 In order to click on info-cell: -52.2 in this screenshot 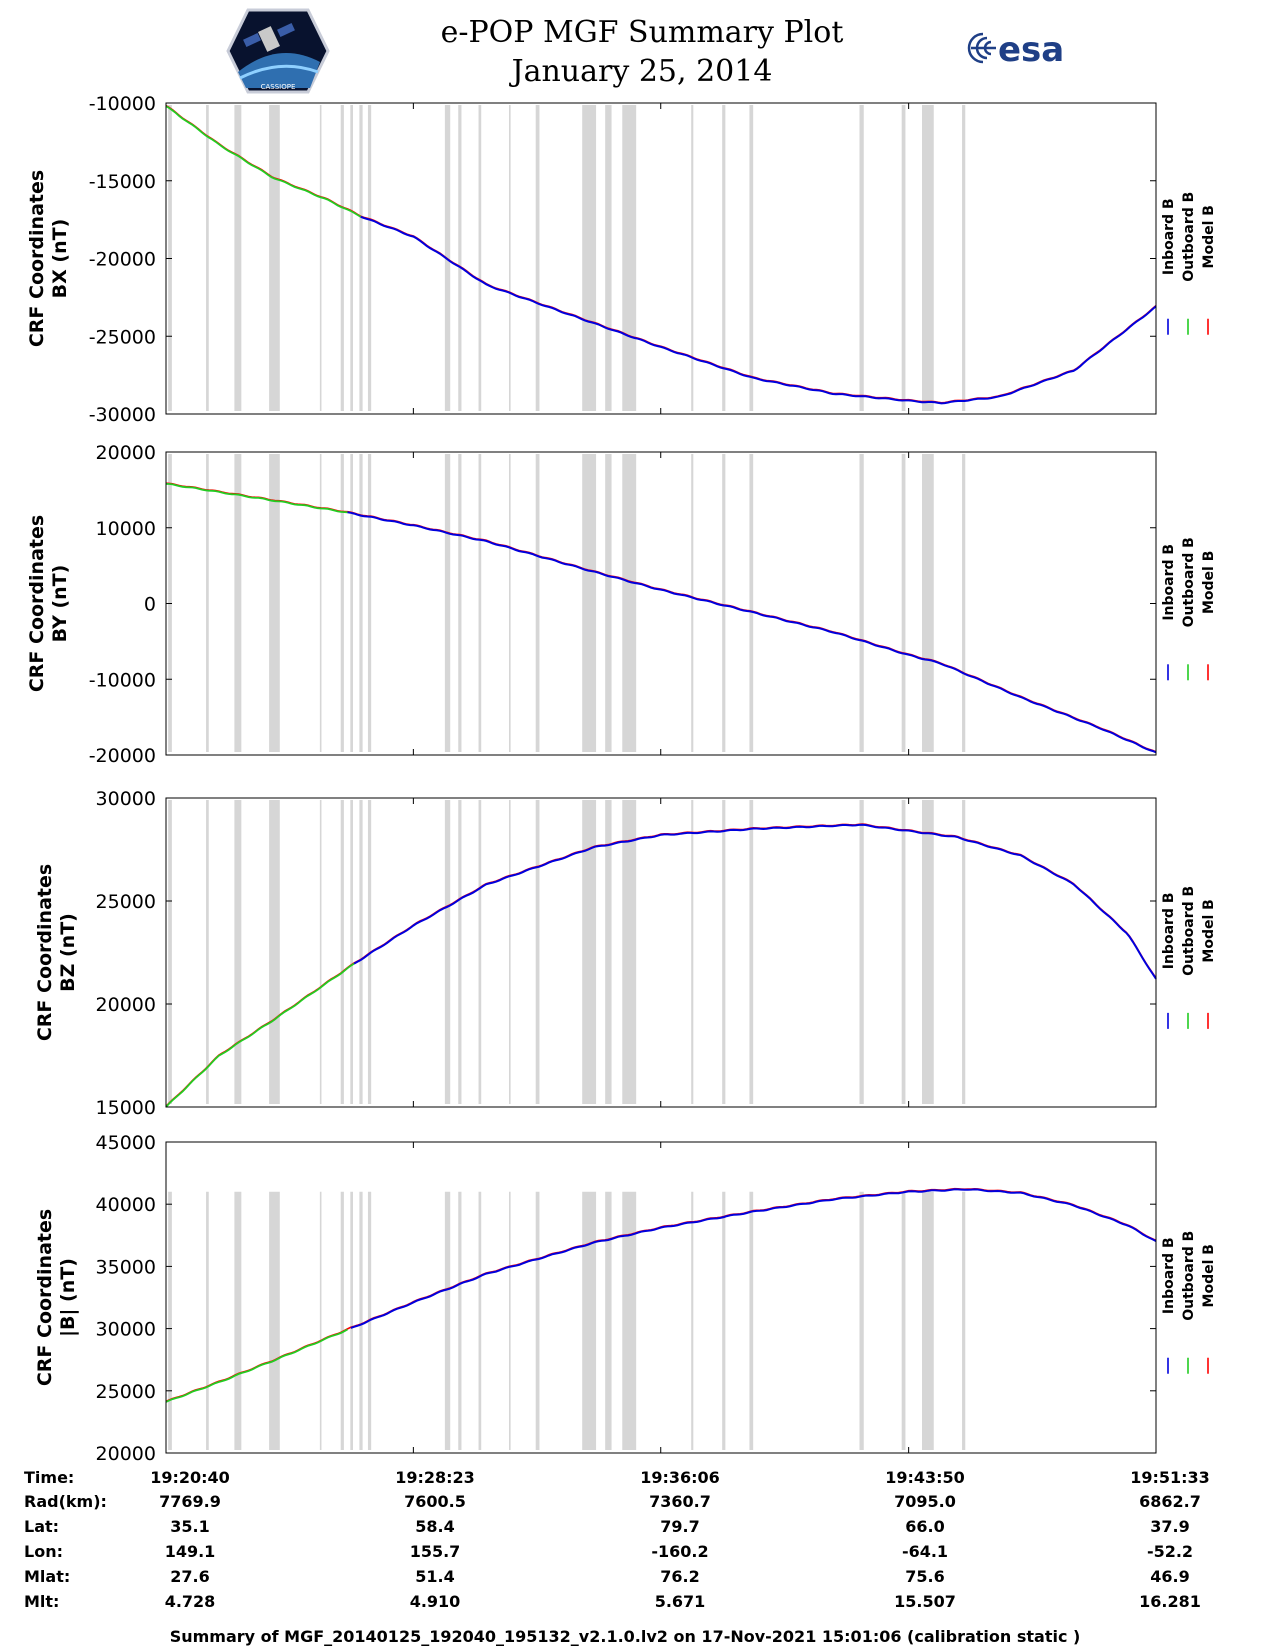, I will do `click(1170, 1551)`.